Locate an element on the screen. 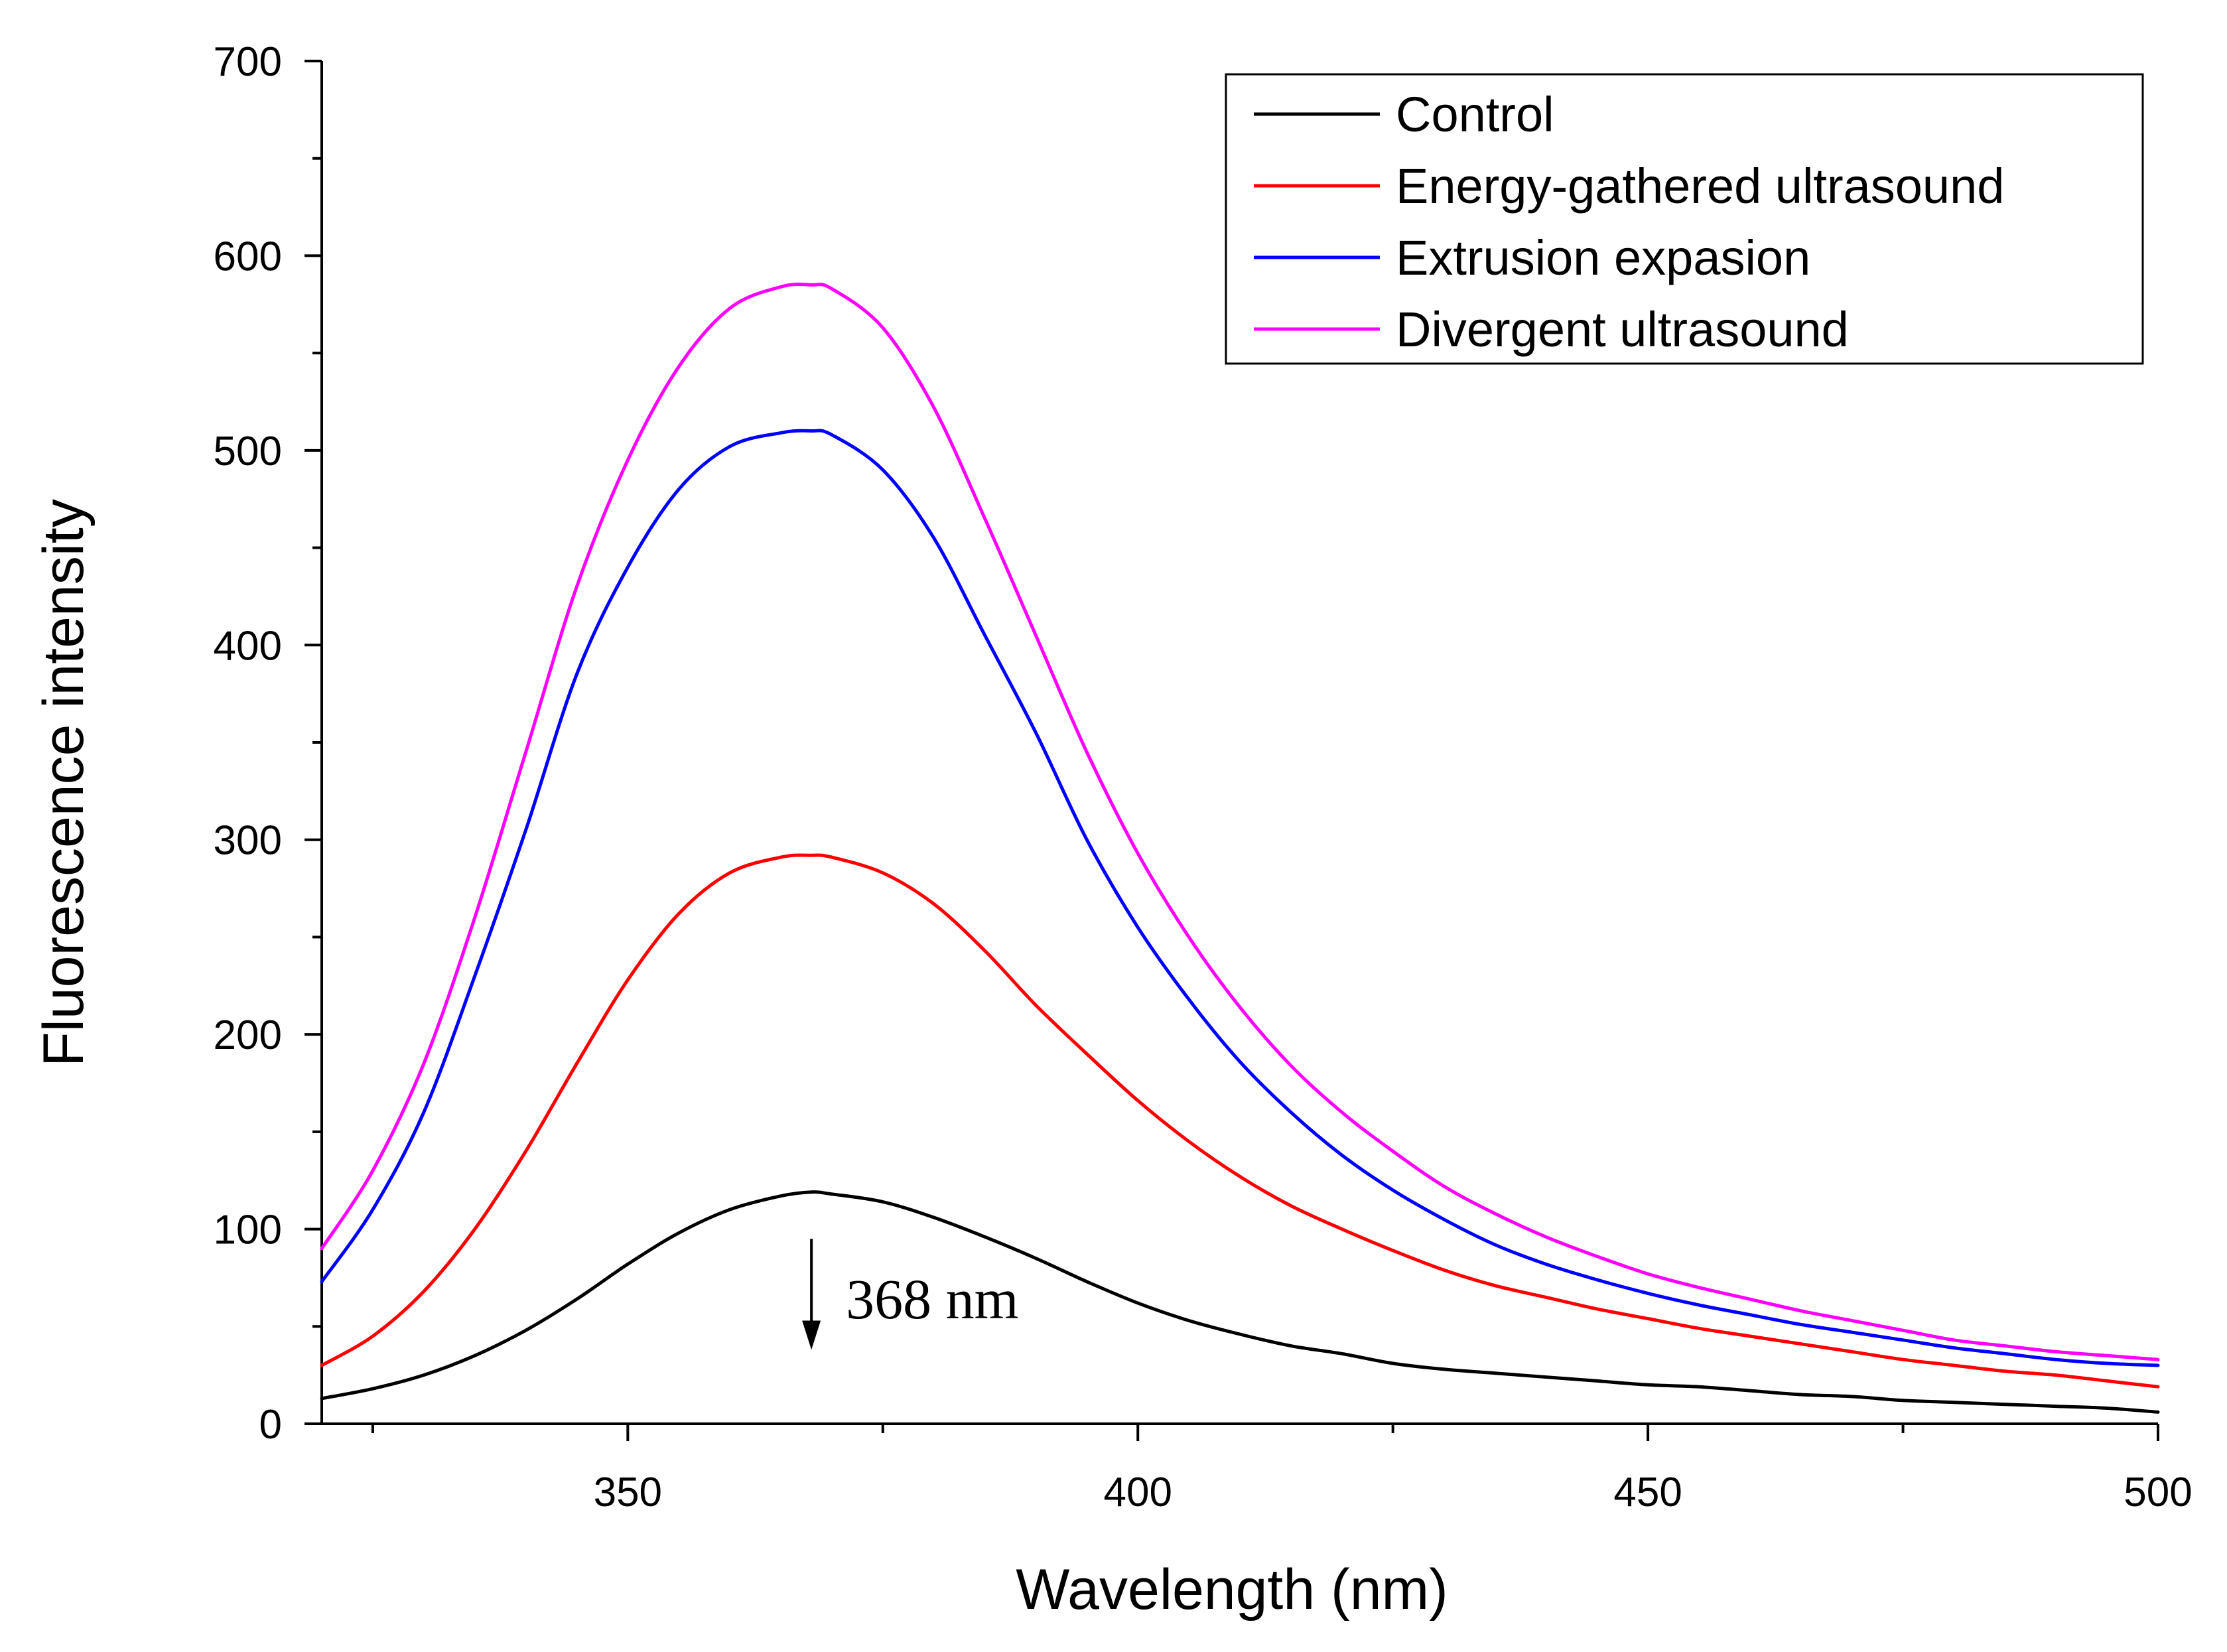  x-tick-label: 350 is located at coordinates (628, 1492).